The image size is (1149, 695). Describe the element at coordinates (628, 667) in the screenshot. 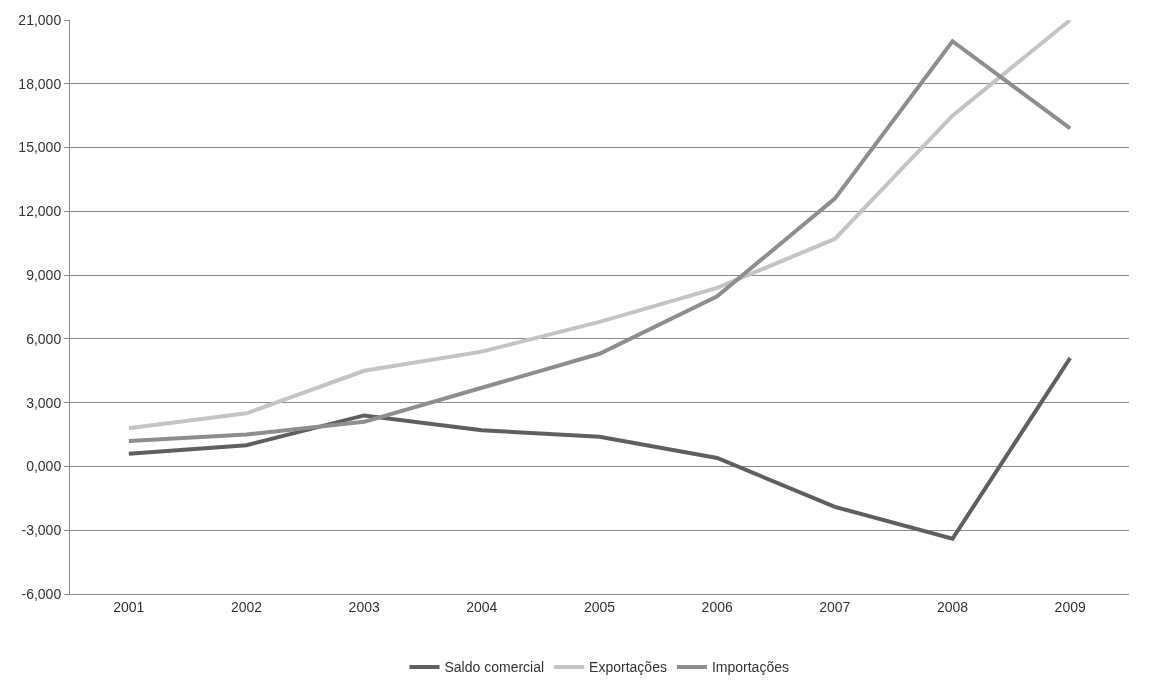

I see `legend-label: Exportações` at that location.